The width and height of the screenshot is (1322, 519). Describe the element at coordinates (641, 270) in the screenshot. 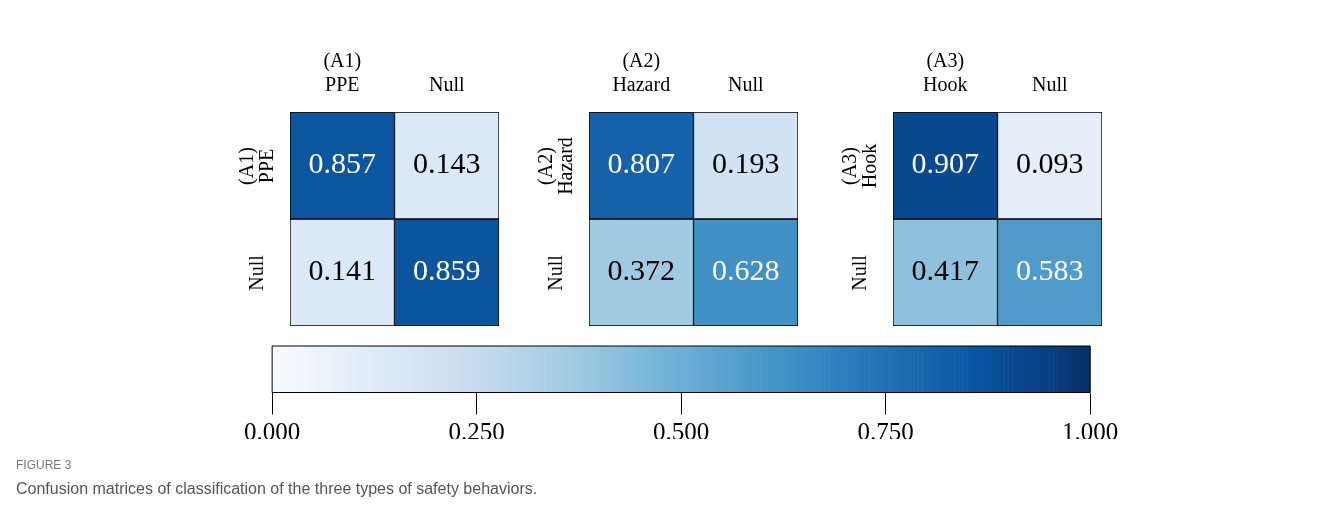

I see `data-label: 0.372` at that location.